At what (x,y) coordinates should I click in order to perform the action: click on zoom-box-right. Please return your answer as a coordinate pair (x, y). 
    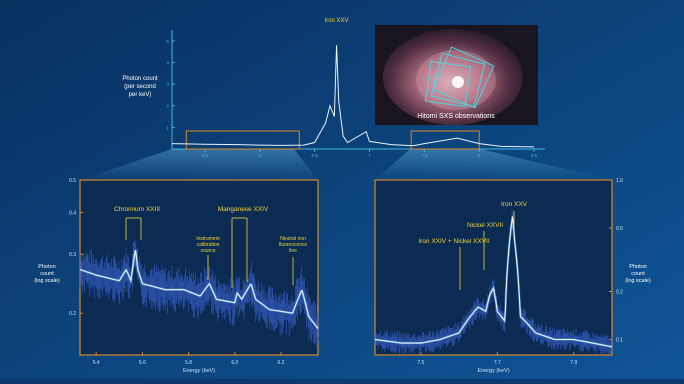
    Looking at the image, I should click on (445, 140).